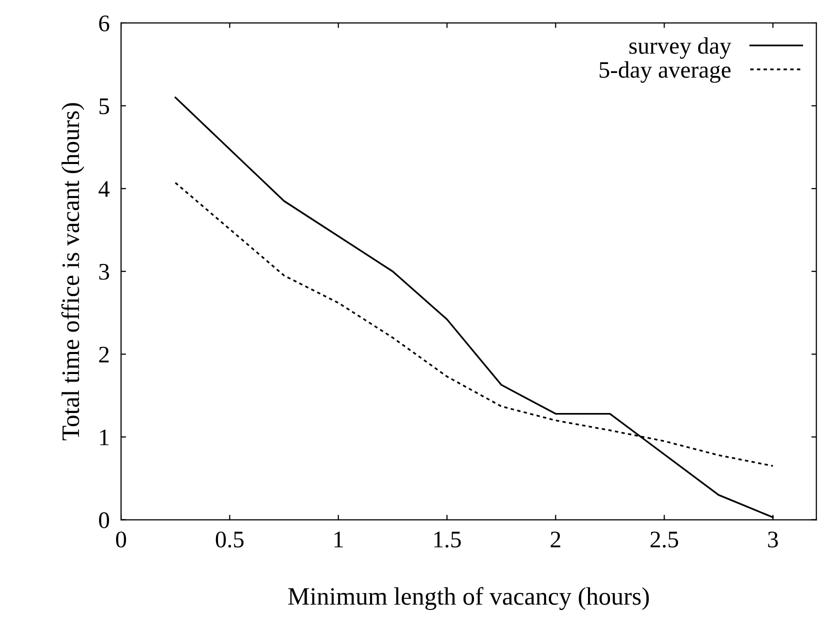  I want to click on y-tick-label: 0, so click(104, 520).